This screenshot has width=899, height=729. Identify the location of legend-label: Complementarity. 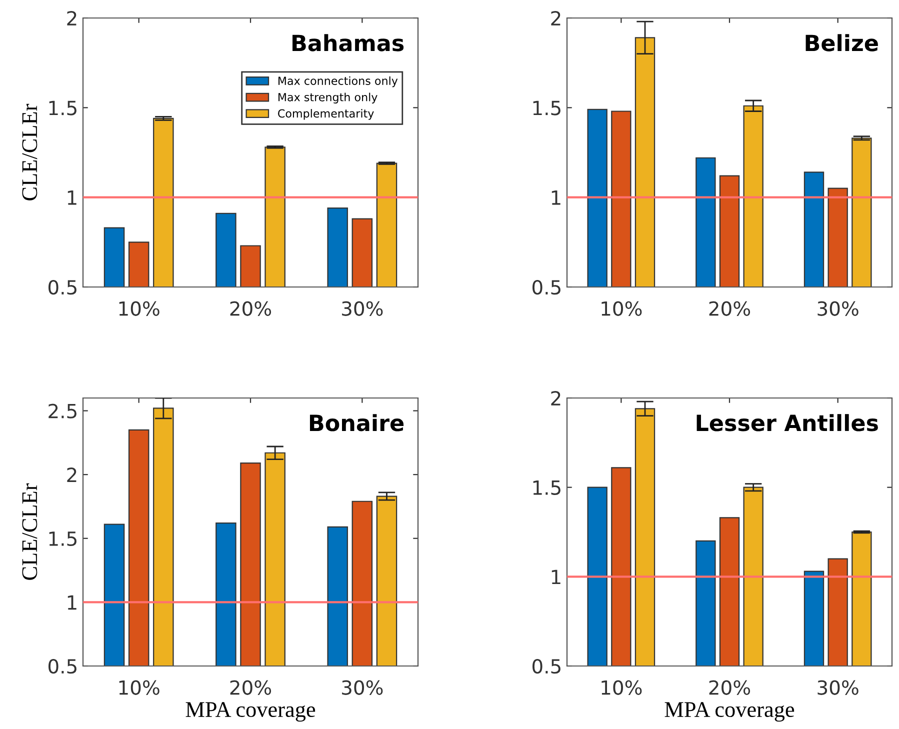
(326, 114).